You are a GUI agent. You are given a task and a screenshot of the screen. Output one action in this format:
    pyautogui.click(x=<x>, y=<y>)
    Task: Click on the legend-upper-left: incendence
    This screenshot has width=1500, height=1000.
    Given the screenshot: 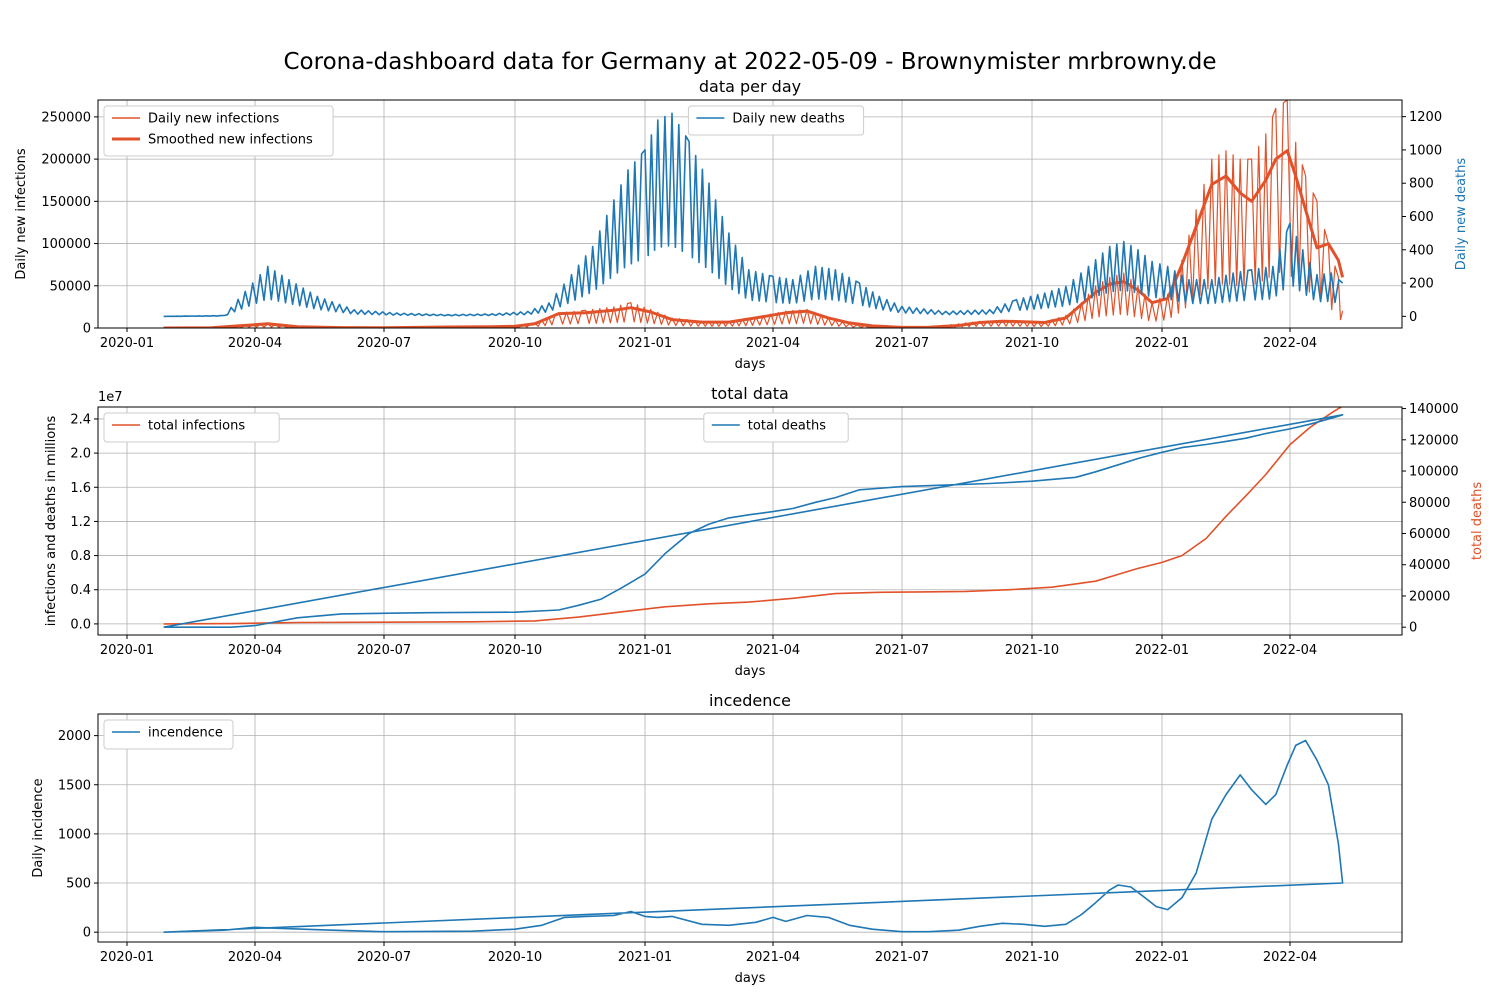 What is the action you would take?
    pyautogui.click(x=168, y=734)
    